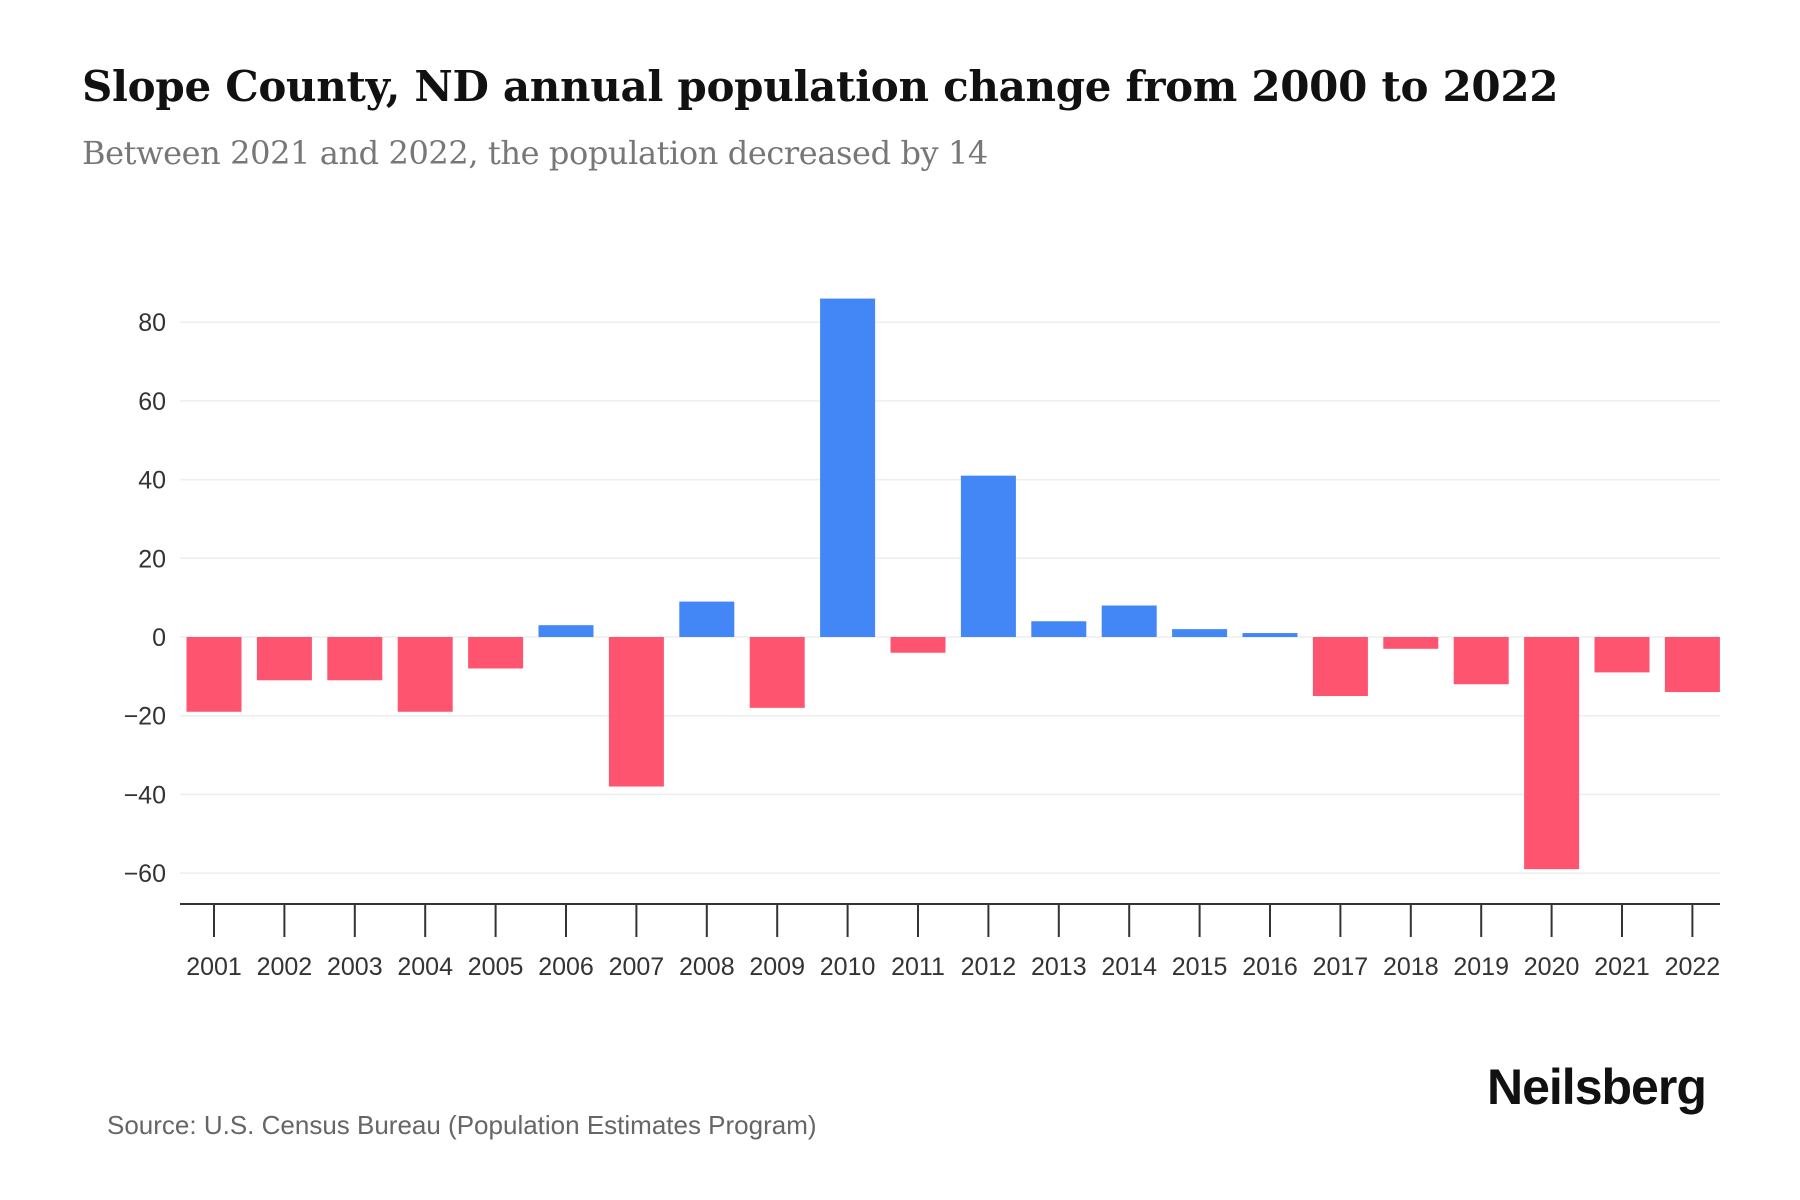  Describe the element at coordinates (1270, 967) in the screenshot. I see `x-tick-label: 2016` at that location.